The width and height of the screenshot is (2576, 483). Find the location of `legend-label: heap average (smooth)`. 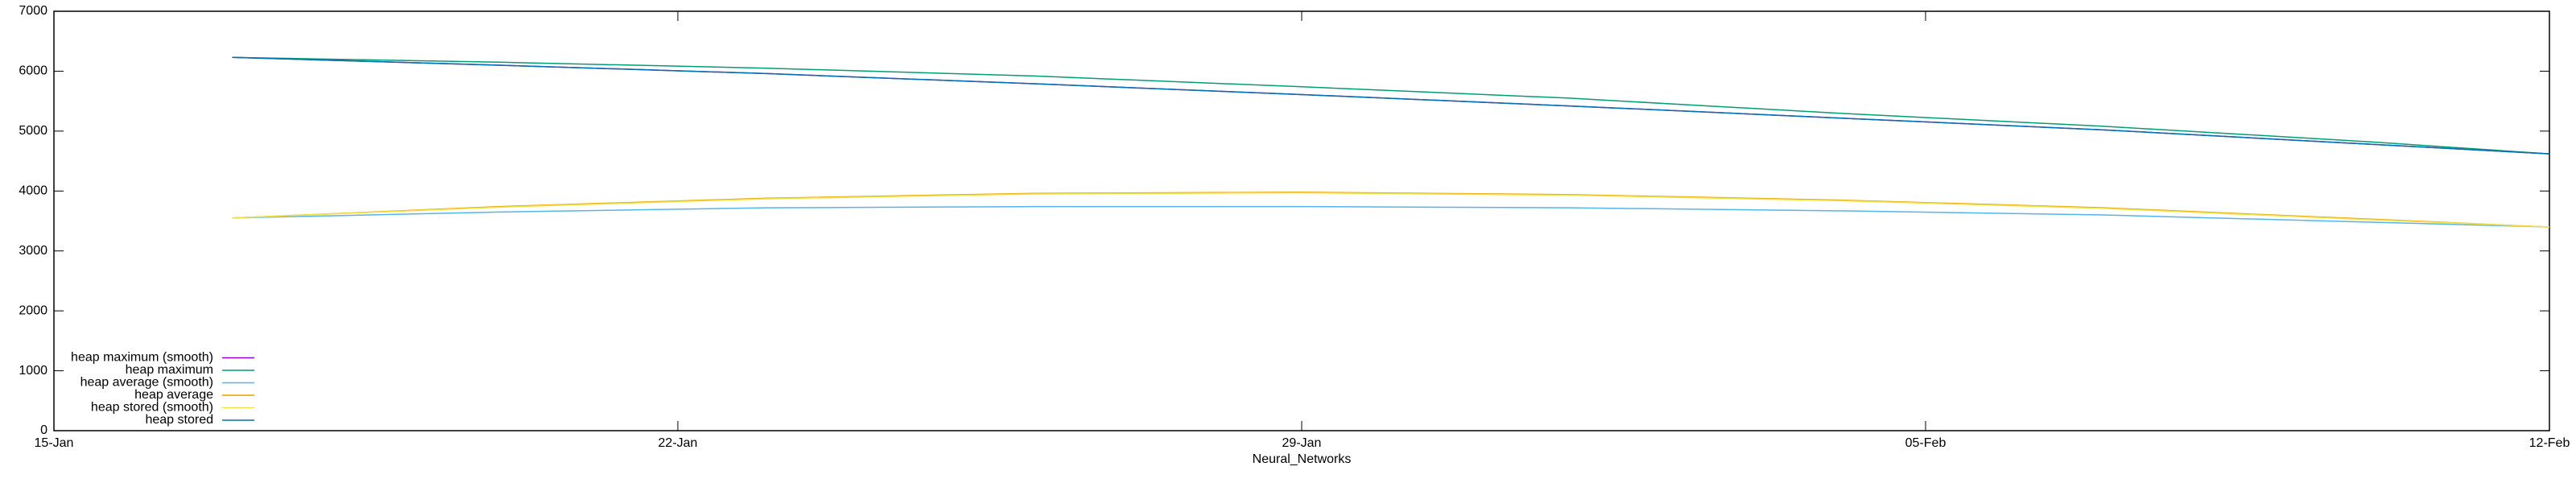

legend-label: heap average (smooth) is located at coordinates (146, 383).